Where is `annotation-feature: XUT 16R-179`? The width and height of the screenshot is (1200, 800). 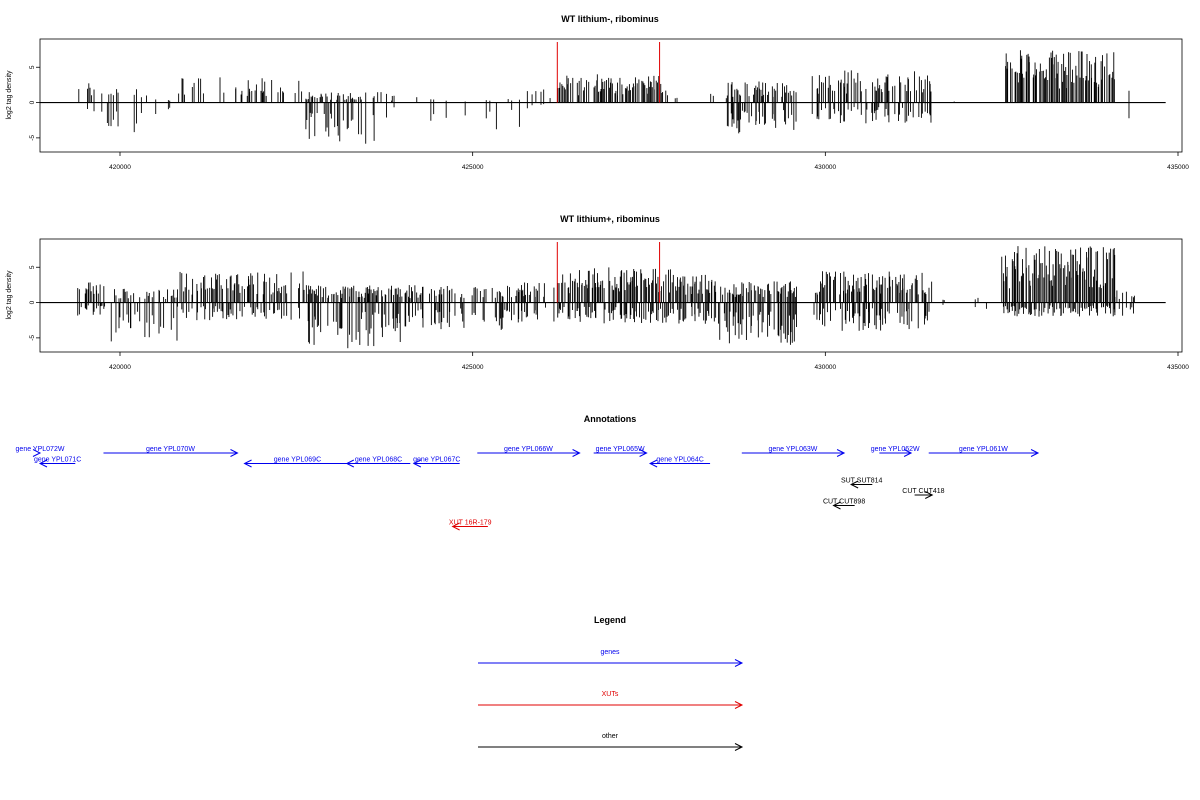
annotation-feature: XUT 16R-179 is located at coordinates (470, 525).